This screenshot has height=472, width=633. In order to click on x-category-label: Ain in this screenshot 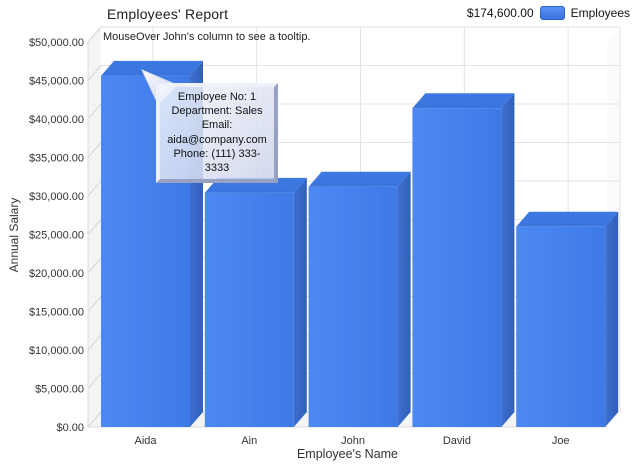, I will do `click(249, 441)`.